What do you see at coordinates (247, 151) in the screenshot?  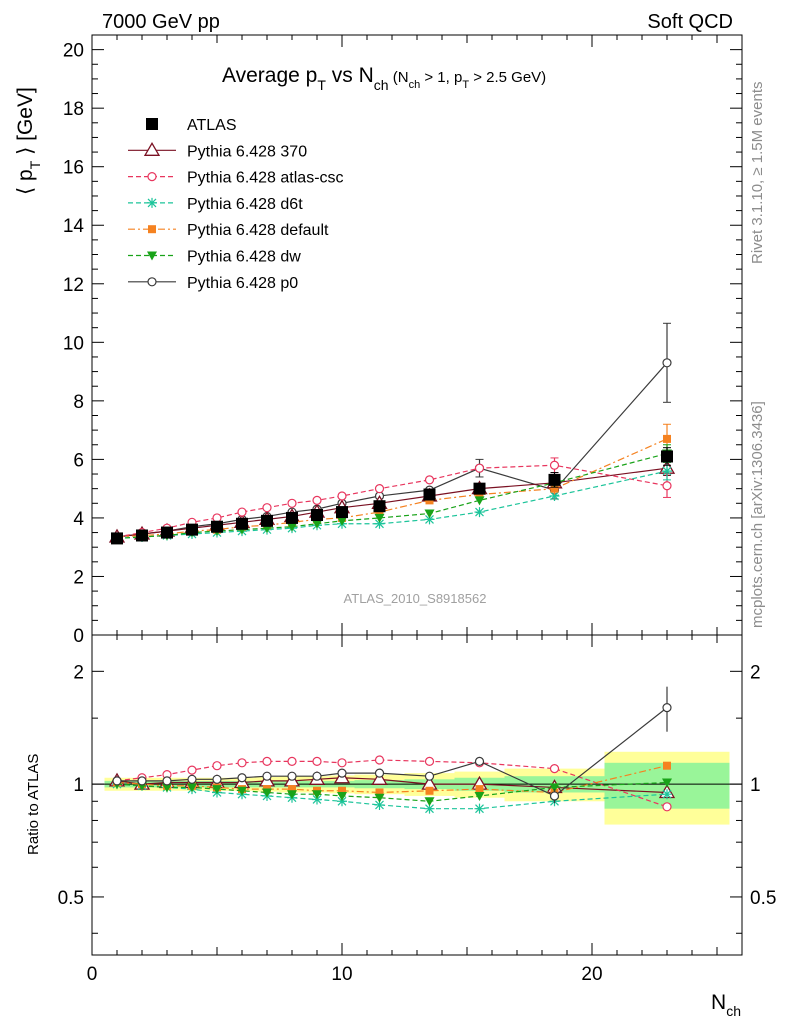 I see `legend-label: Pythia 6.428 370` at bounding box center [247, 151].